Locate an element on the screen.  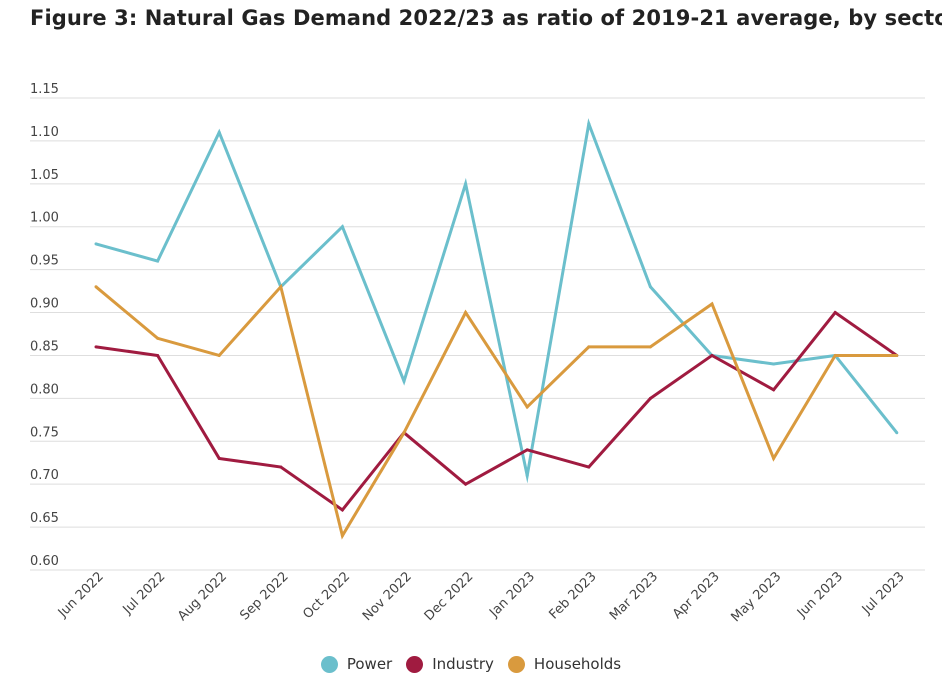
x-tick-label: Nov 2022 is located at coordinates (387, 596).